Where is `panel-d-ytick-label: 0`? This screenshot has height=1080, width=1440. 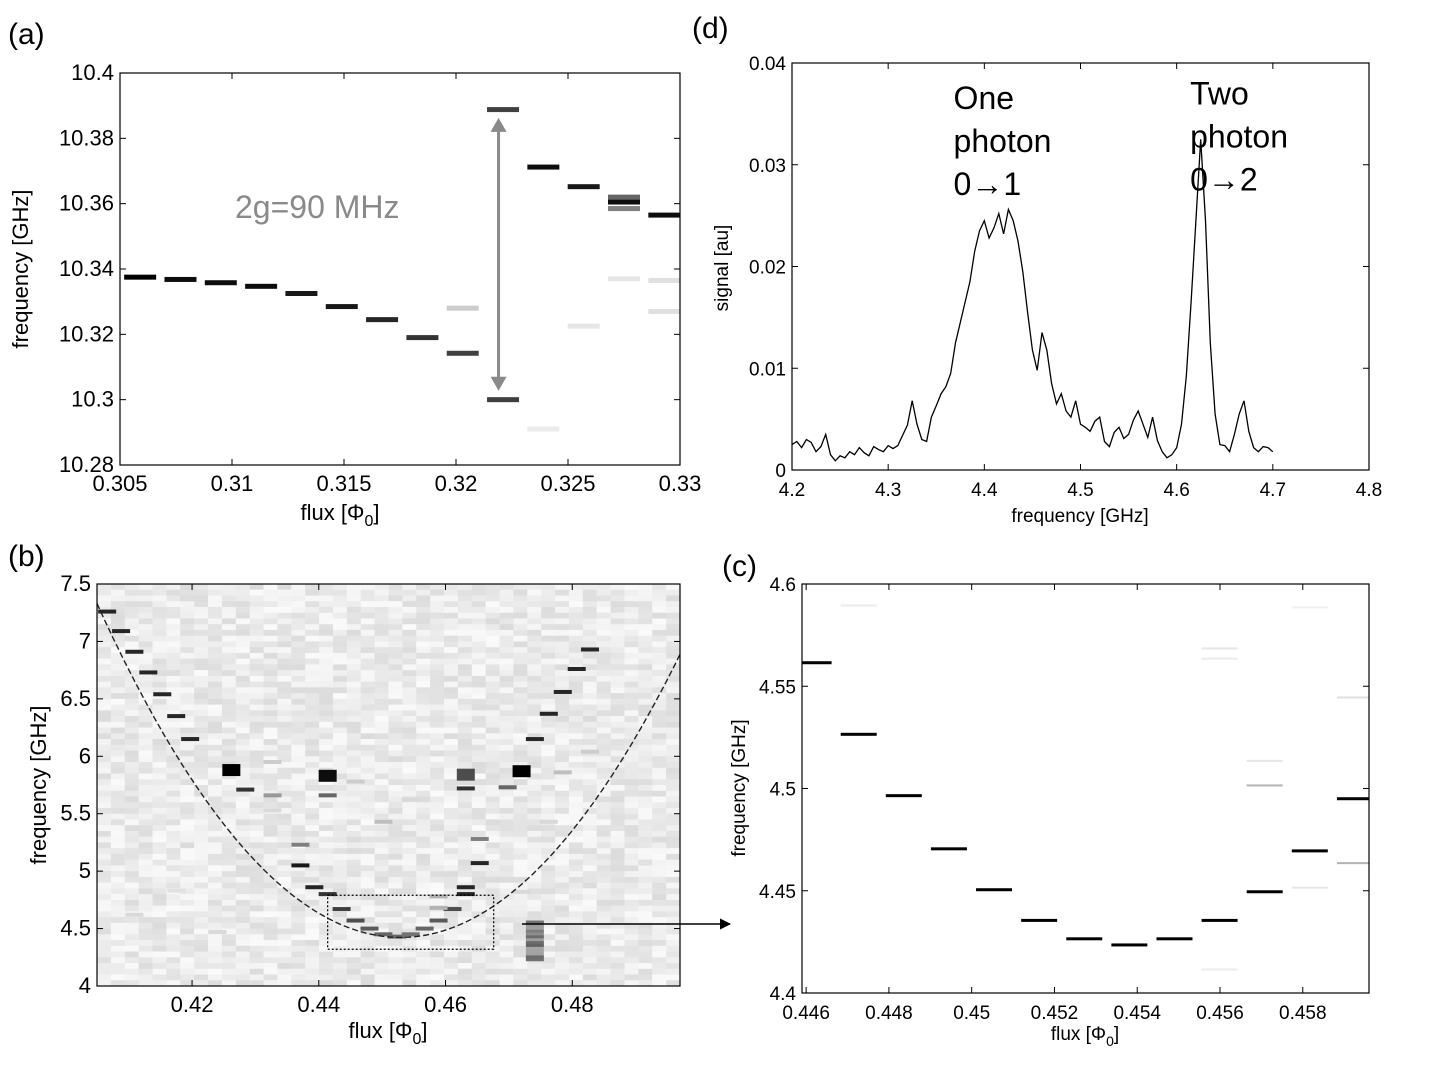 panel-d-ytick-label: 0 is located at coordinates (780, 471).